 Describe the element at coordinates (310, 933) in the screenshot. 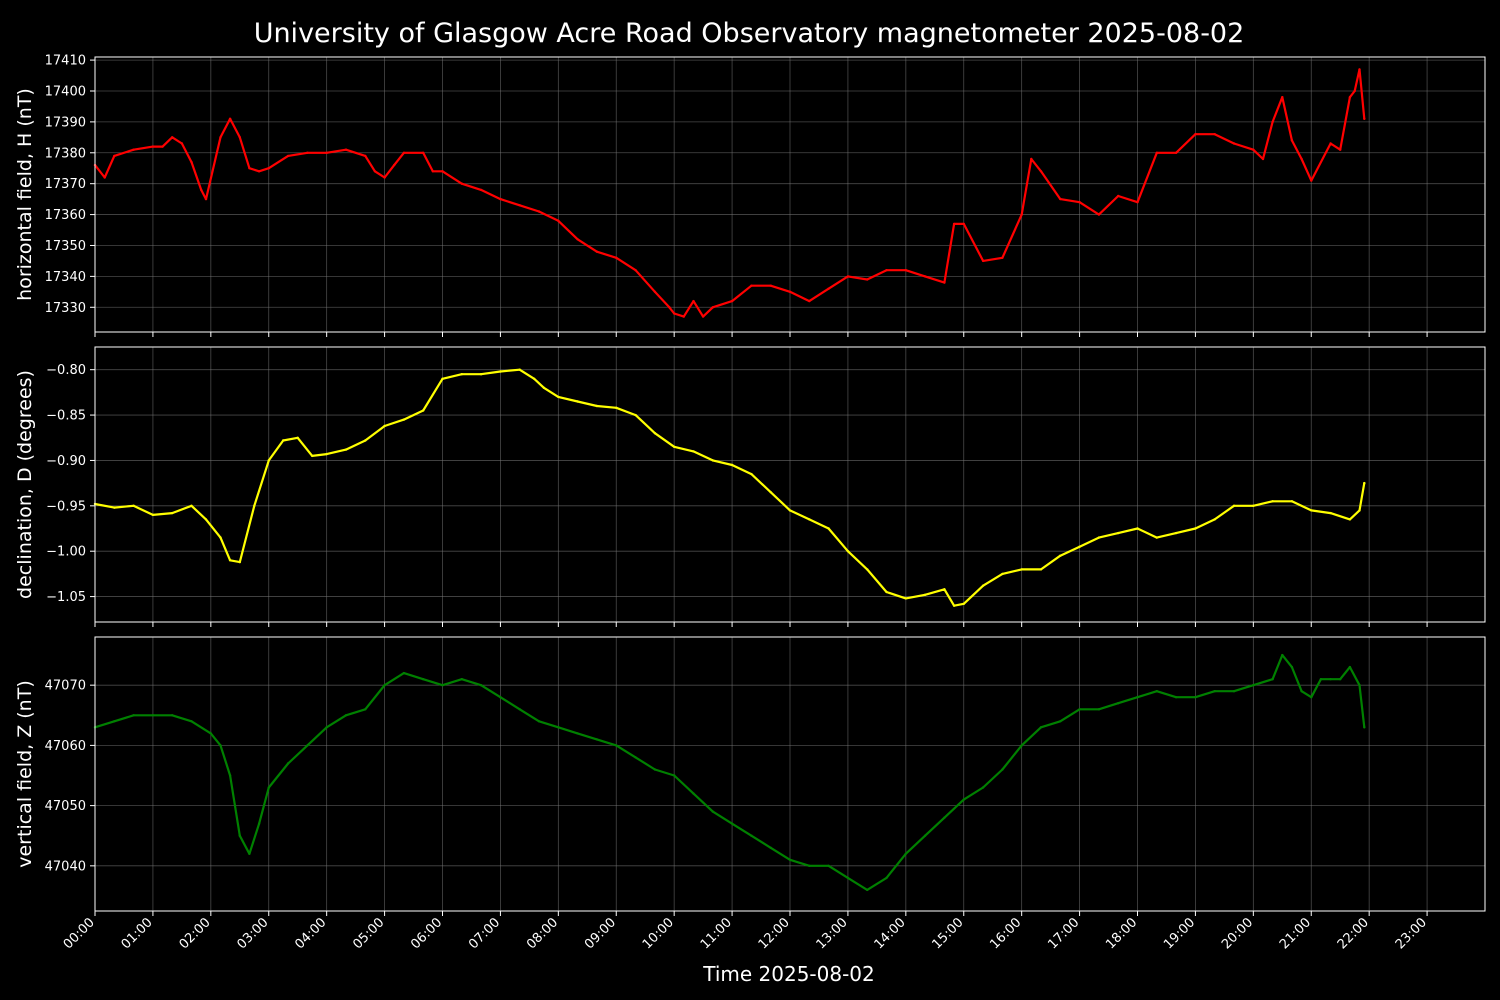

I see `x-tick-label: 04:00` at that location.